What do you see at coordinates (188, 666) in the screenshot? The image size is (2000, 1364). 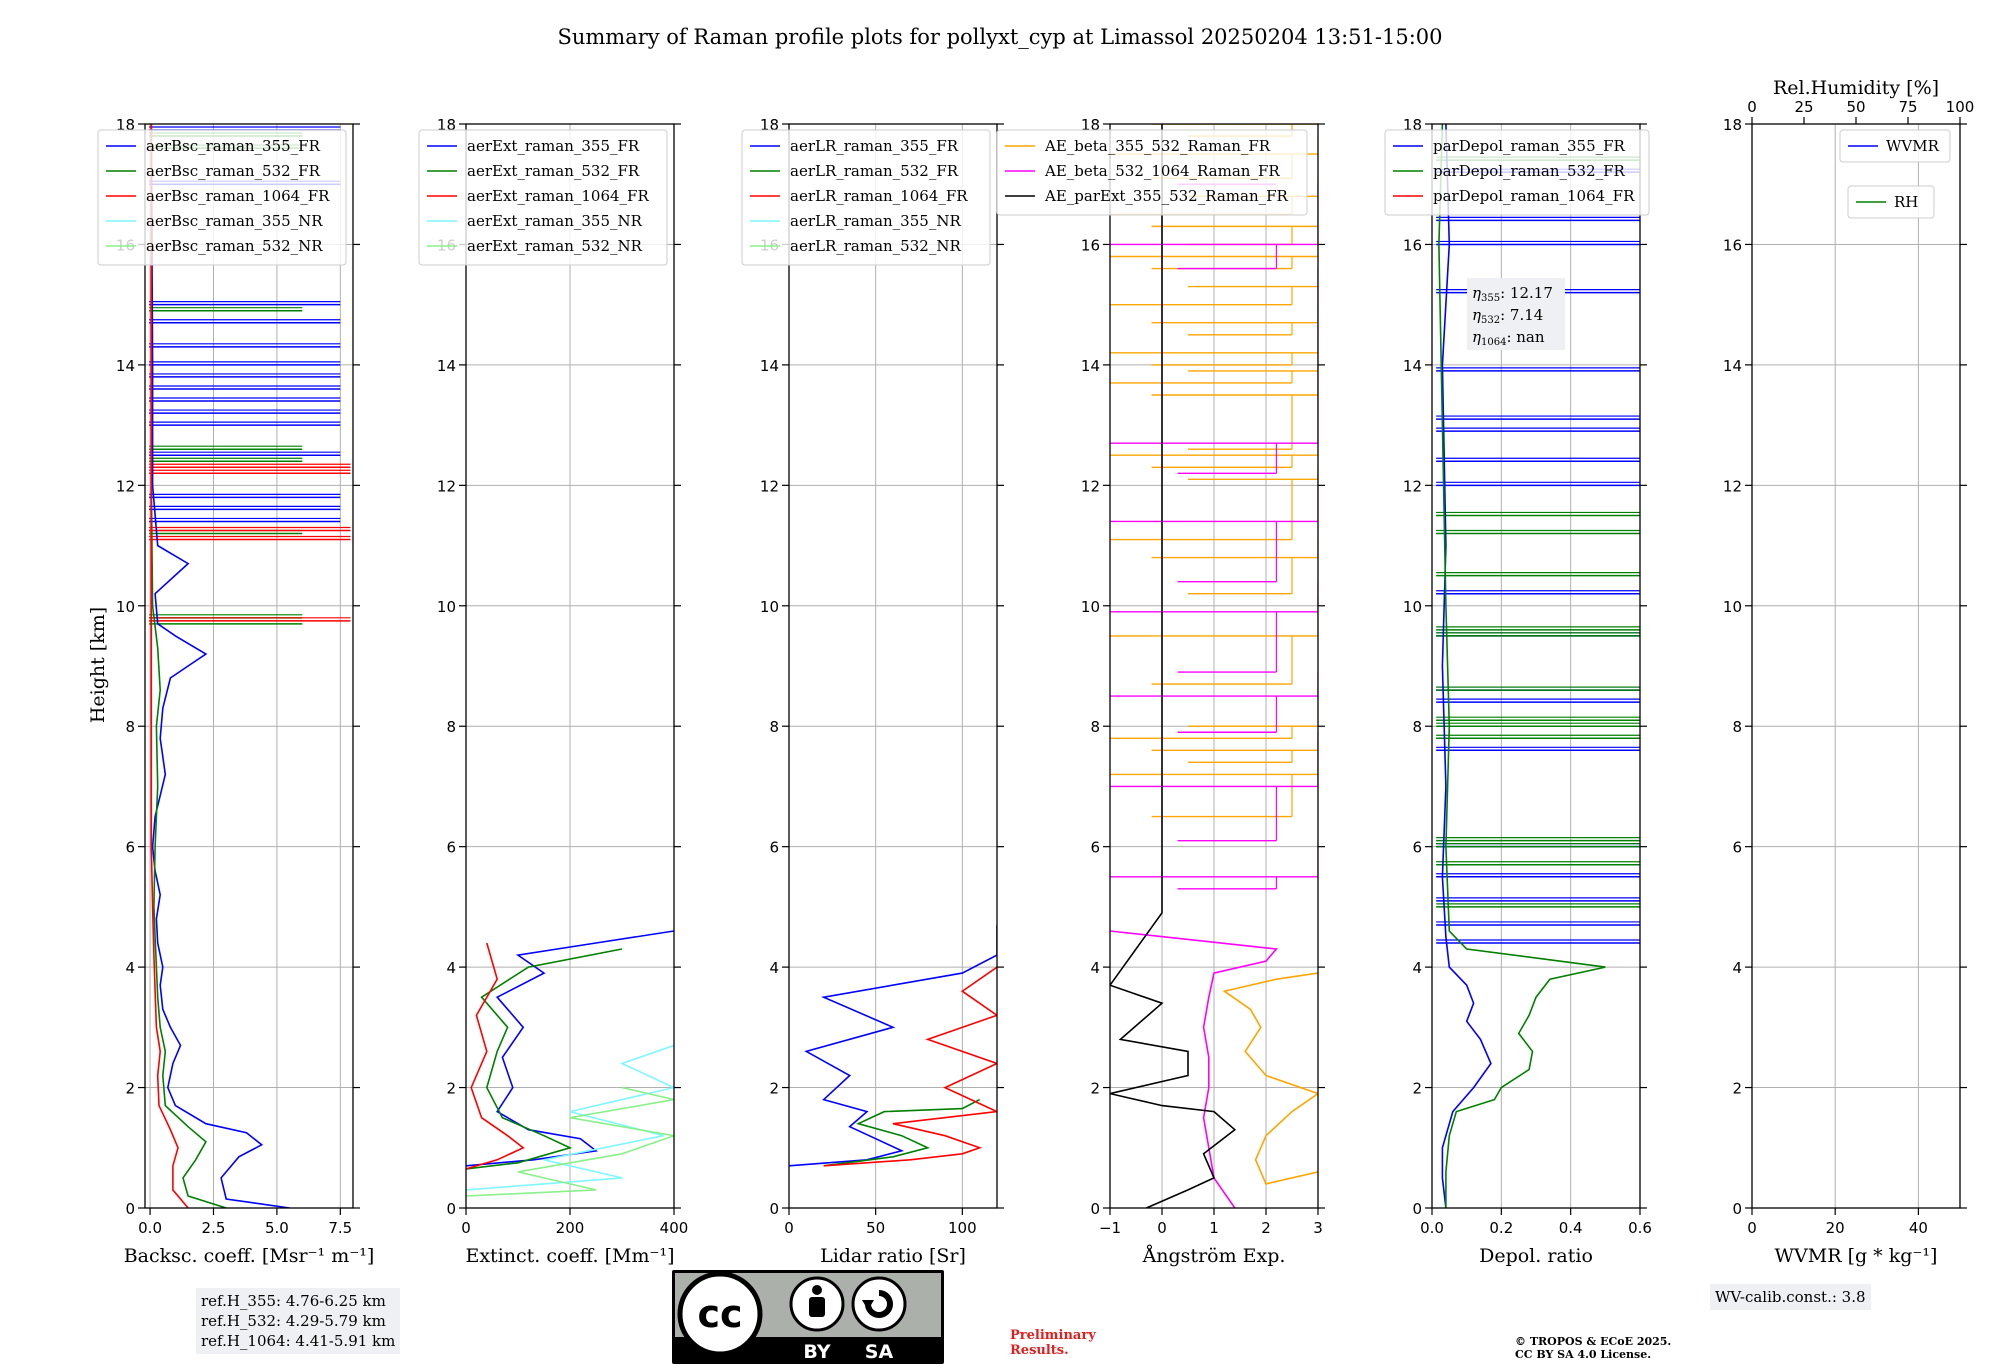 I see `series-aerBsc_raman_532_FR` at bounding box center [188, 666].